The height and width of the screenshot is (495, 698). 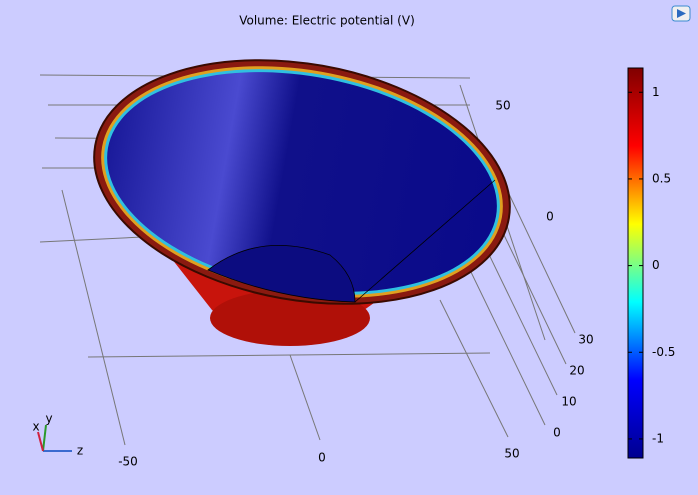 What do you see at coordinates (54, 438) in the screenshot?
I see `triad` at bounding box center [54, 438].